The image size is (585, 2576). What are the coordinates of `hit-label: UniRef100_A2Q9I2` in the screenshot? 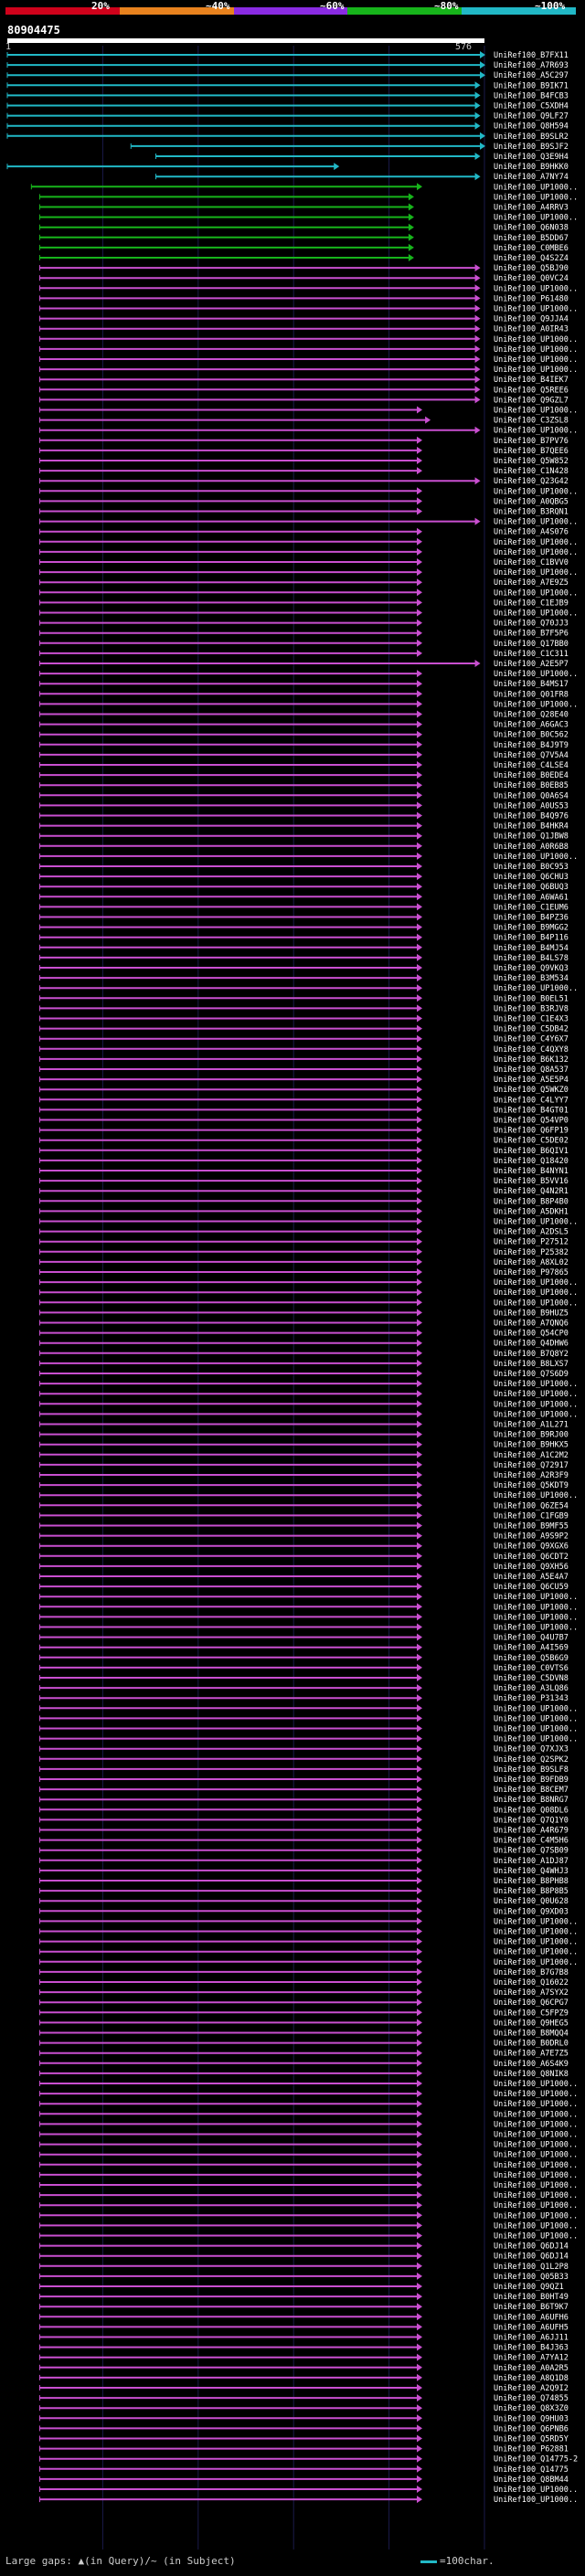 It's located at (532, 2388).